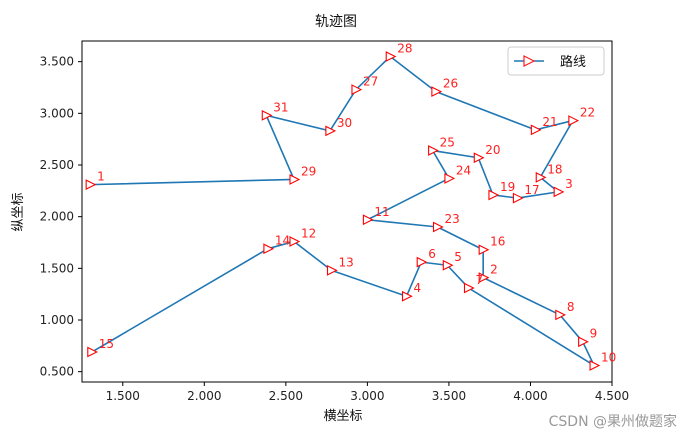 The height and width of the screenshot is (439, 689). What do you see at coordinates (432, 254) in the screenshot?
I see `point-label: 6` at bounding box center [432, 254].